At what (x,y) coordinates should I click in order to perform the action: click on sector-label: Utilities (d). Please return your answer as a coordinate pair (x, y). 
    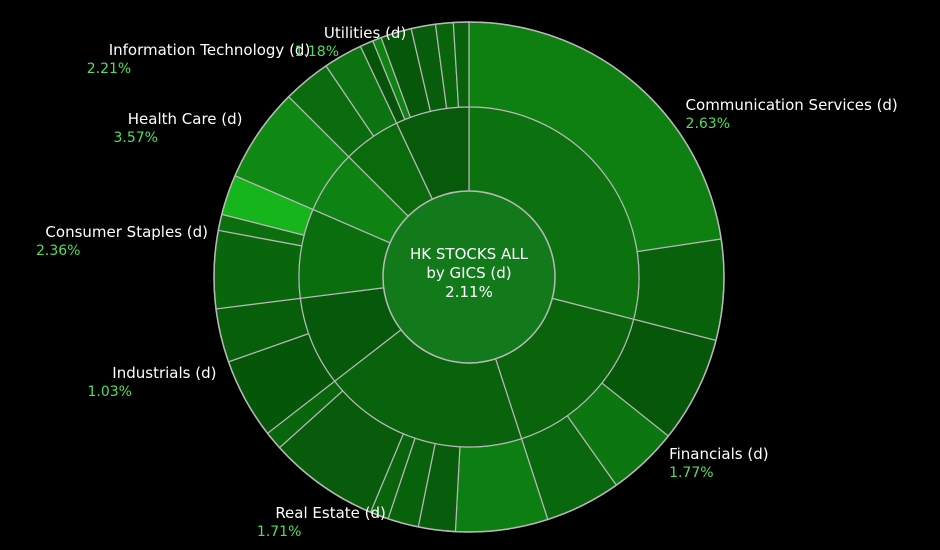
    Looking at the image, I should click on (365, 33).